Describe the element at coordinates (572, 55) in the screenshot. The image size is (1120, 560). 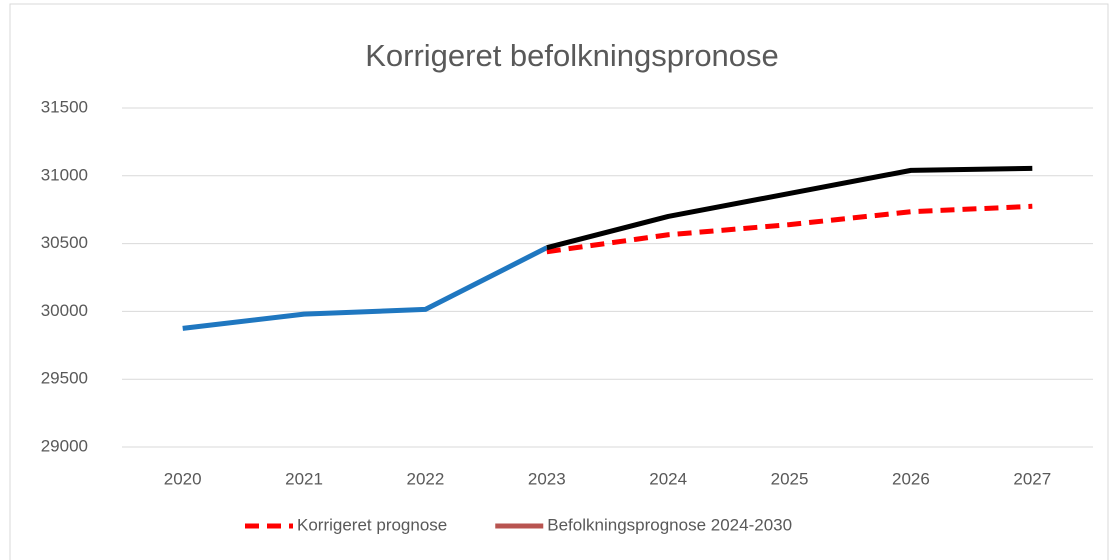
I see `chart-title: Korrigeret befolkningspronose` at that location.